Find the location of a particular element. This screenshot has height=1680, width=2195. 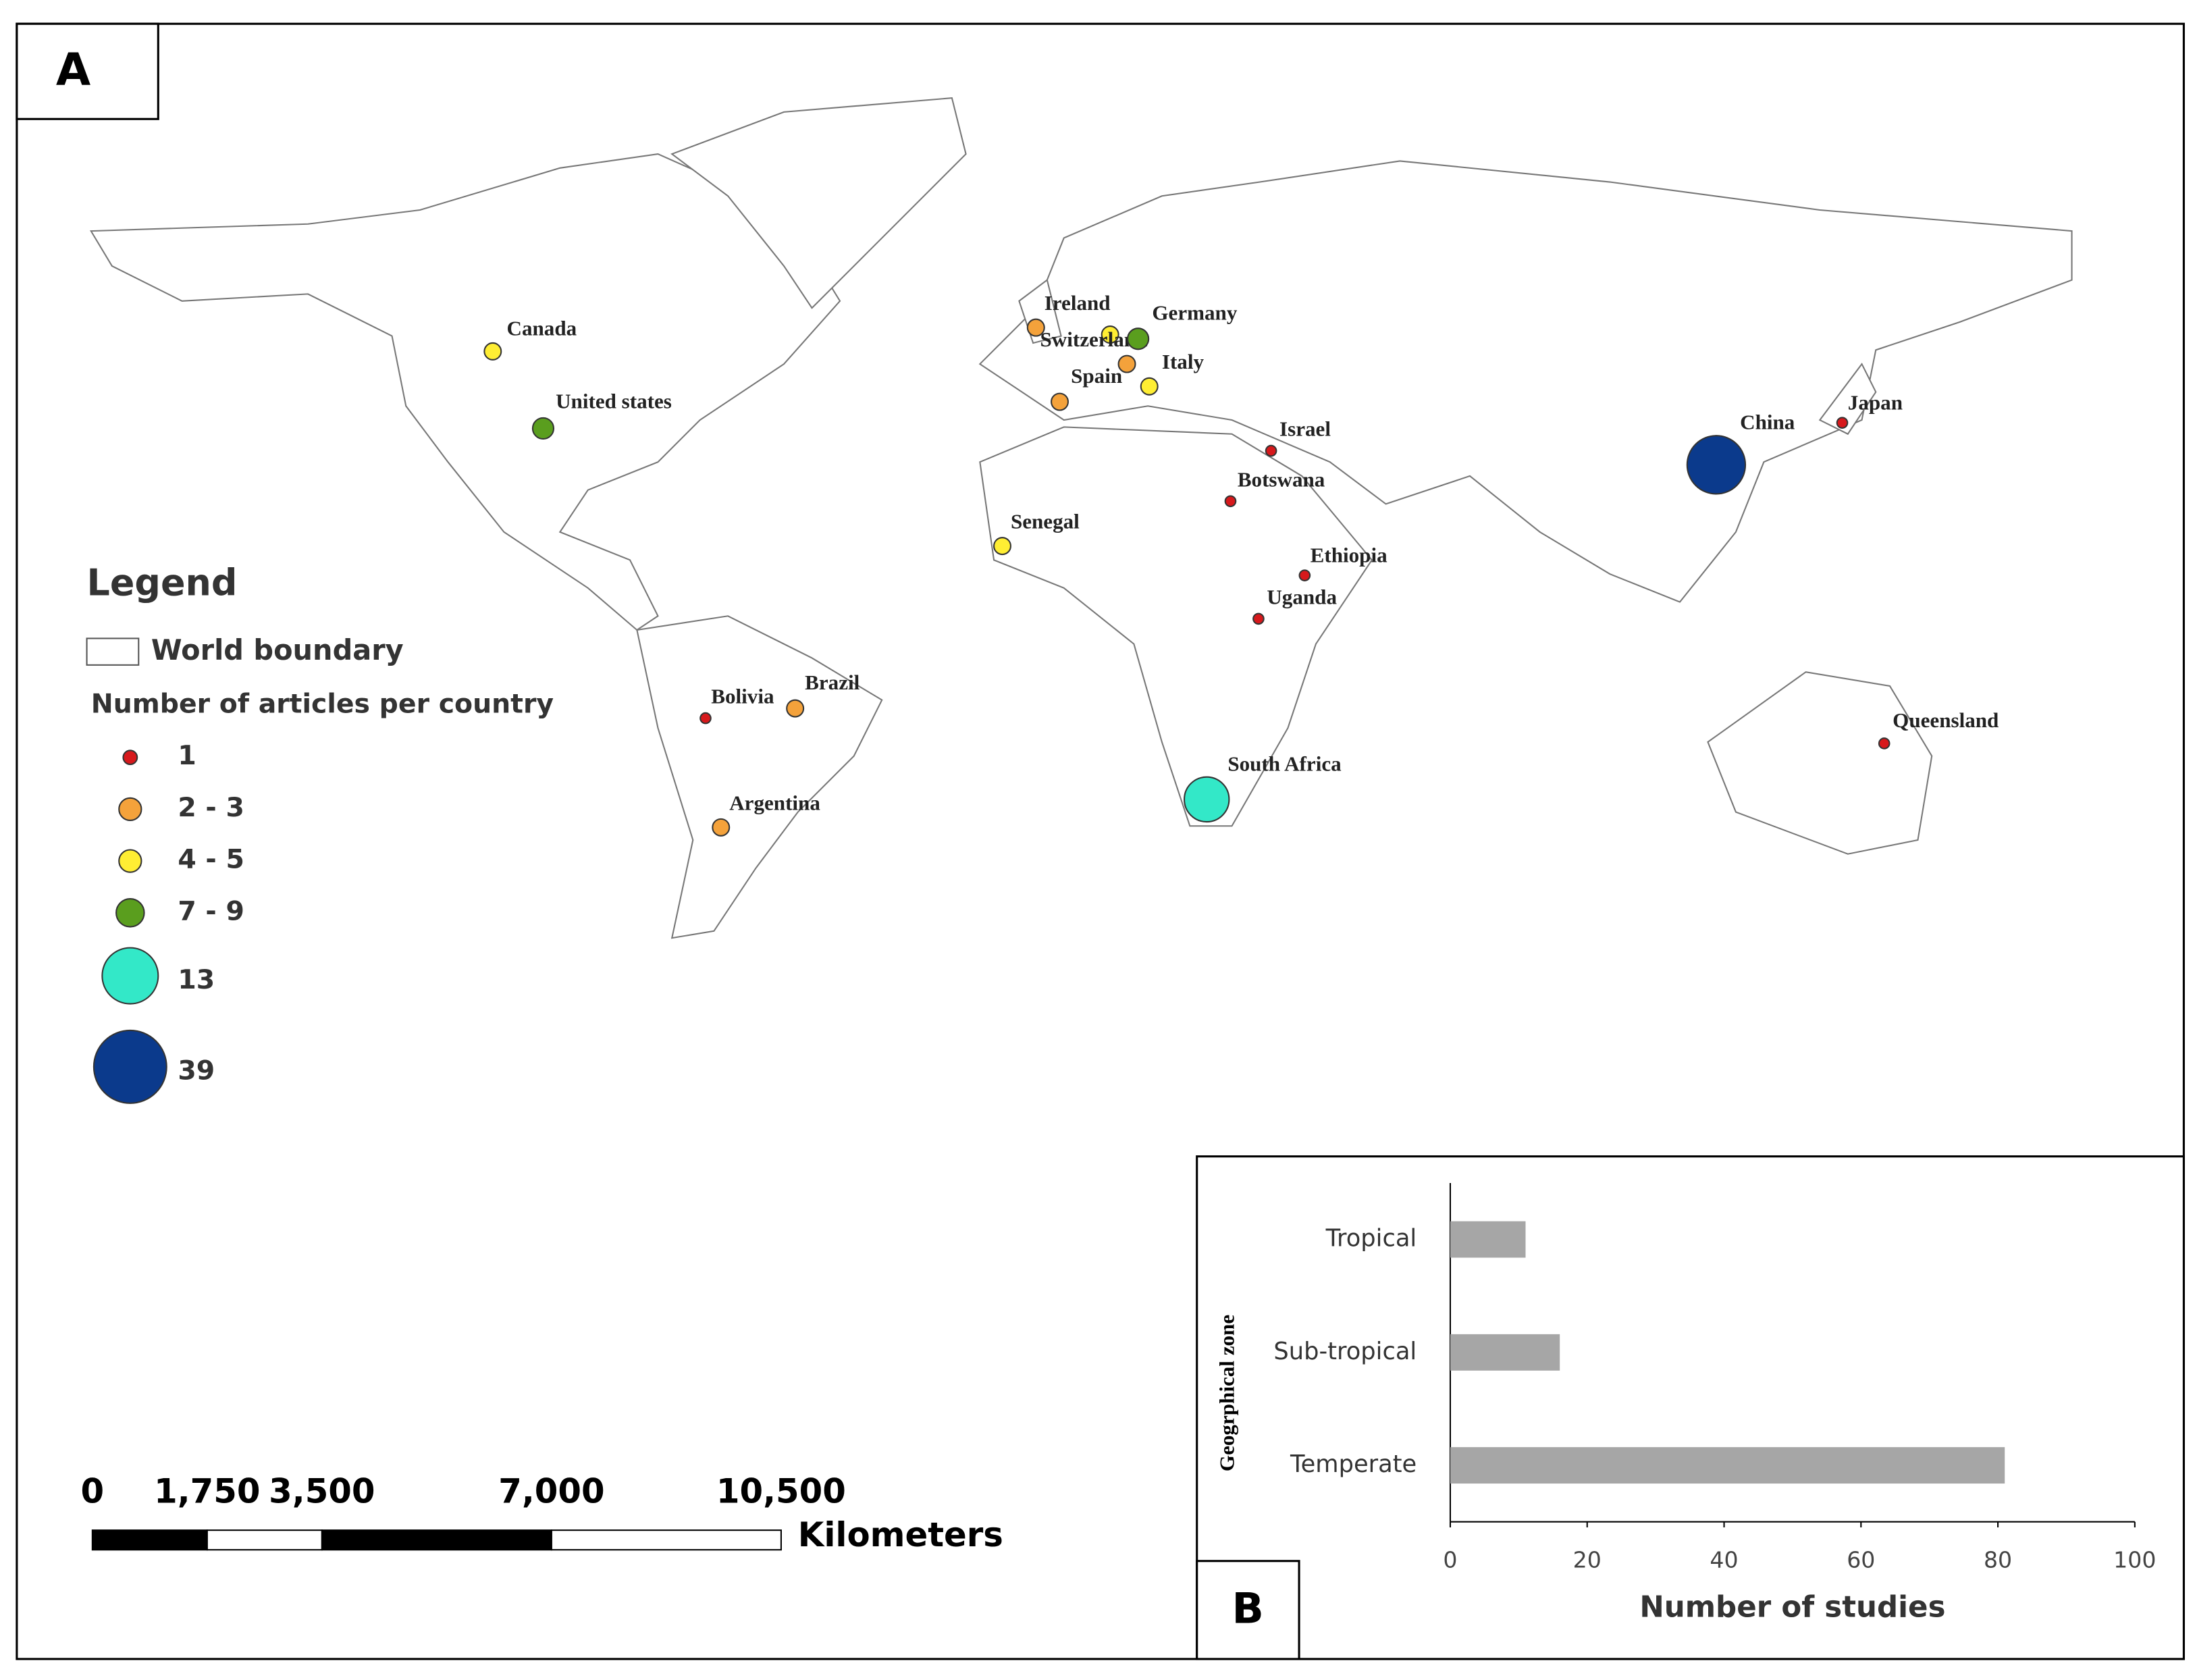

country-label: Canada is located at coordinates (542, 328).